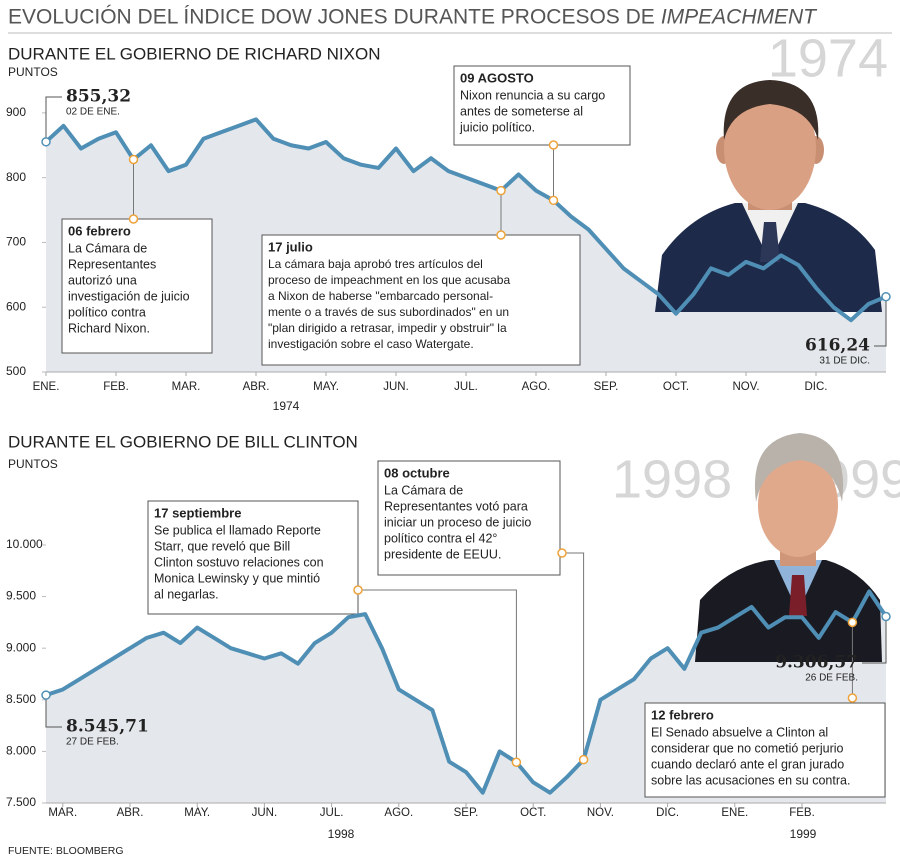 The image size is (900, 868). What do you see at coordinates (194, 53) in the screenshot?
I see `chart-title: DURANTE EL GOBIERNO DE RICHARD NIXON` at bounding box center [194, 53].